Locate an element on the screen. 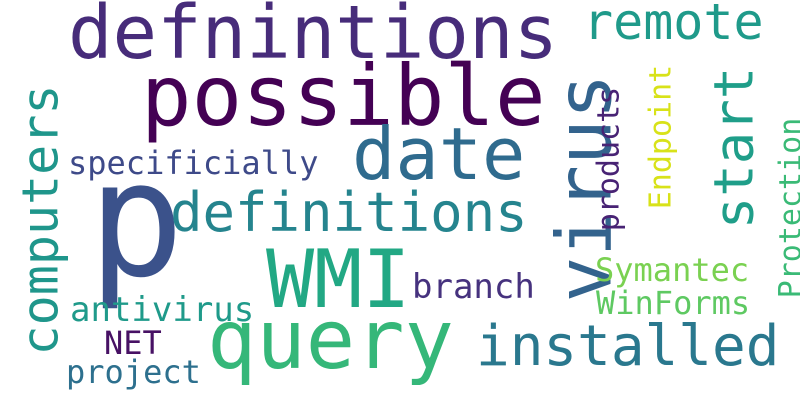 Image resolution: width=800 pixels, height=400 pixels. word-winforms: WinForms is located at coordinates (673, 303).